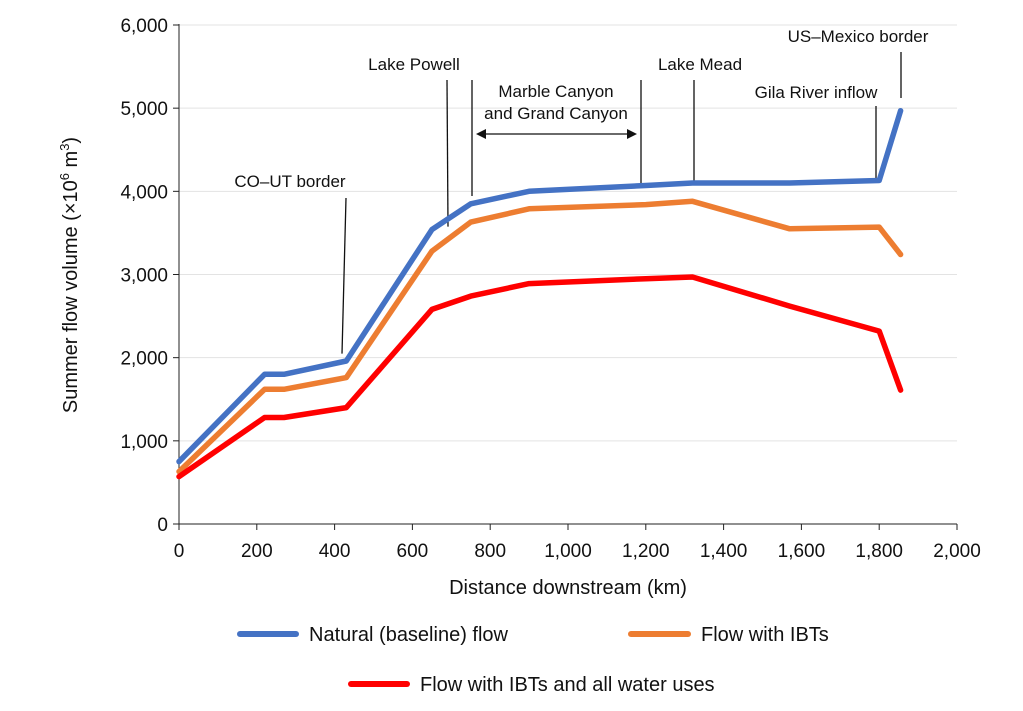 The width and height of the screenshot is (1023, 711). Describe the element at coordinates (69, 275) in the screenshot. I see `y-axis-title: Summer flow volume (×106 m3)` at that location.